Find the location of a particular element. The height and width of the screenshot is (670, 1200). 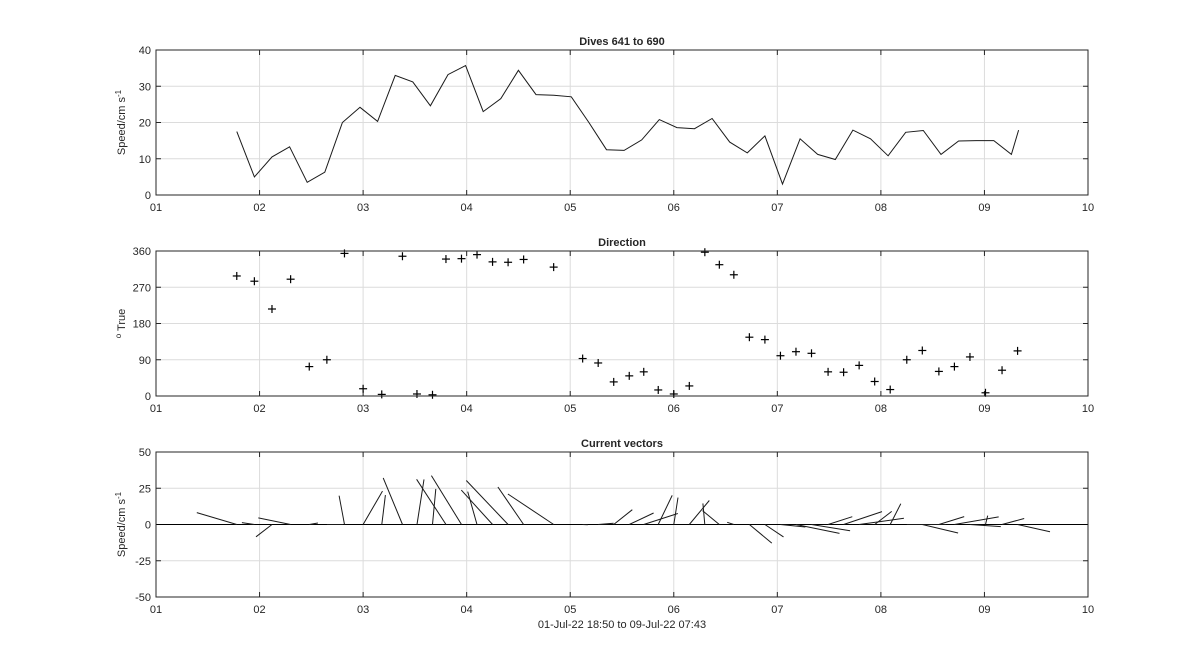

y-tick-label: 40 is located at coordinates (145, 51).